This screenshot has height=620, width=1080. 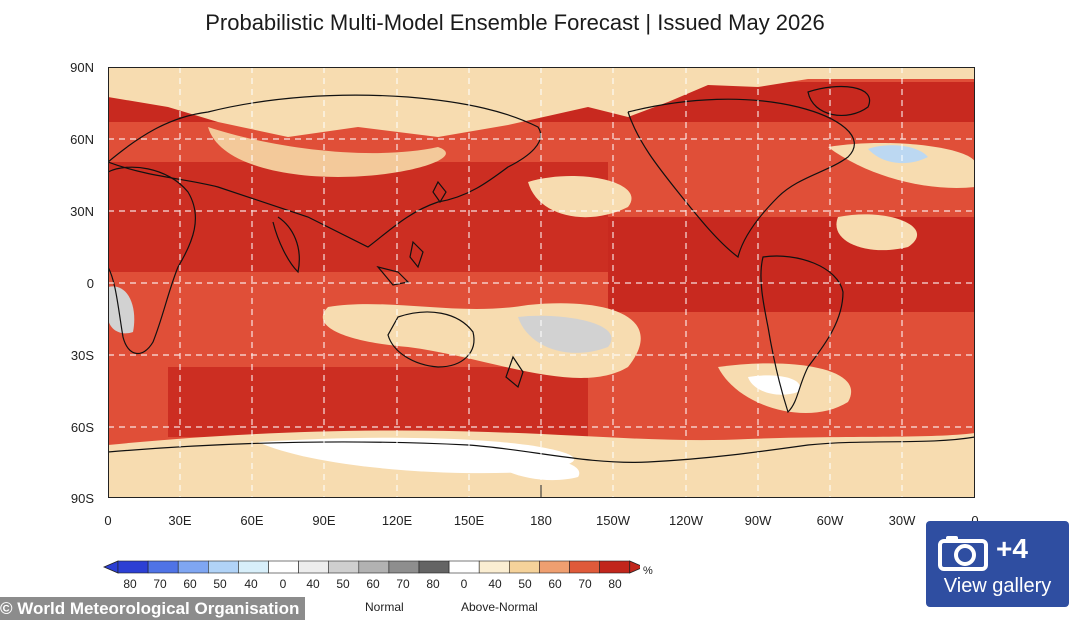 What do you see at coordinates (397, 520) in the screenshot?
I see `lon-label-120e: 120E` at bounding box center [397, 520].